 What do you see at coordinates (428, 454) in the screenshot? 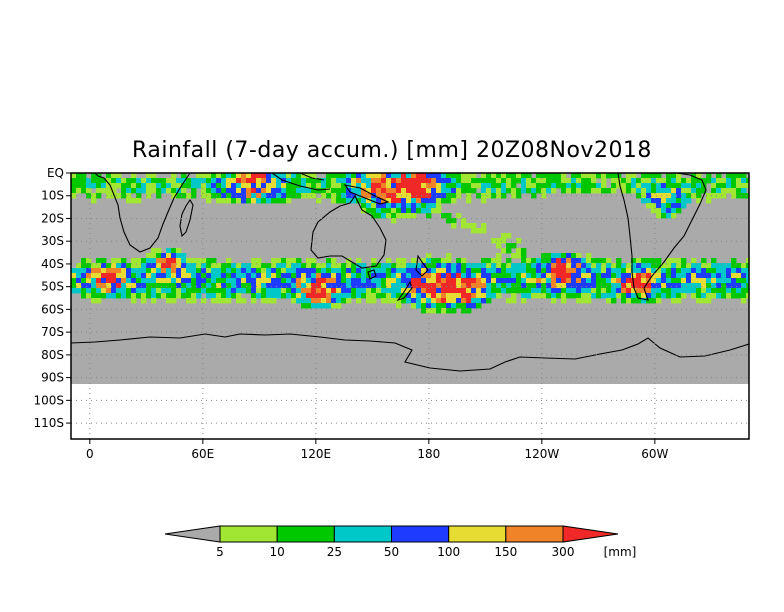
I see `lon-tick-label: 180` at bounding box center [428, 454].